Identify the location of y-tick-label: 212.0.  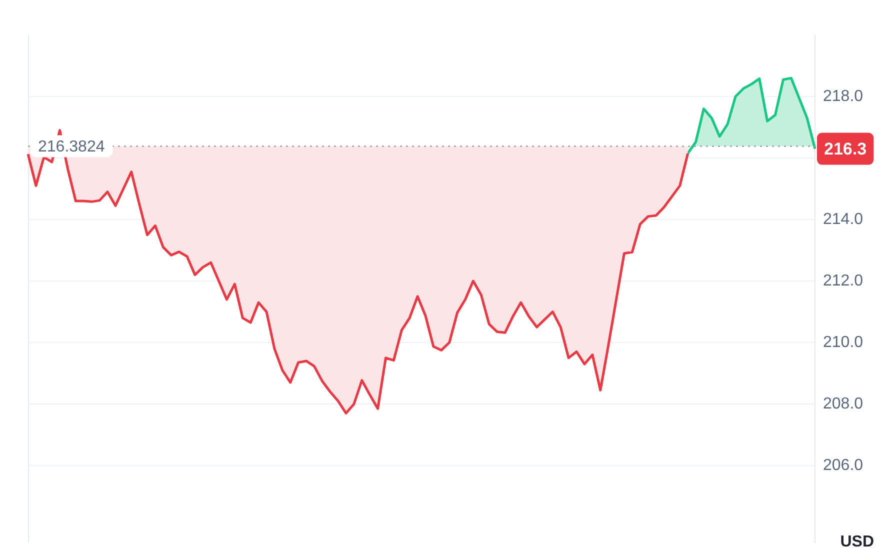
(843, 281).